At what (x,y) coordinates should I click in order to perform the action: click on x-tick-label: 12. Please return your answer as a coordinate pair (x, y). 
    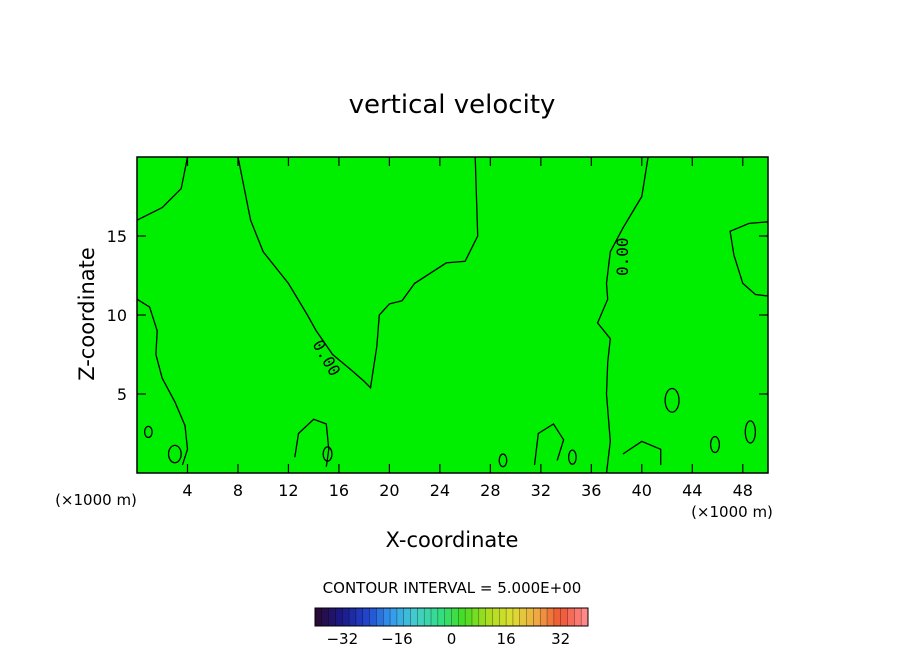
    Looking at the image, I should click on (288, 490).